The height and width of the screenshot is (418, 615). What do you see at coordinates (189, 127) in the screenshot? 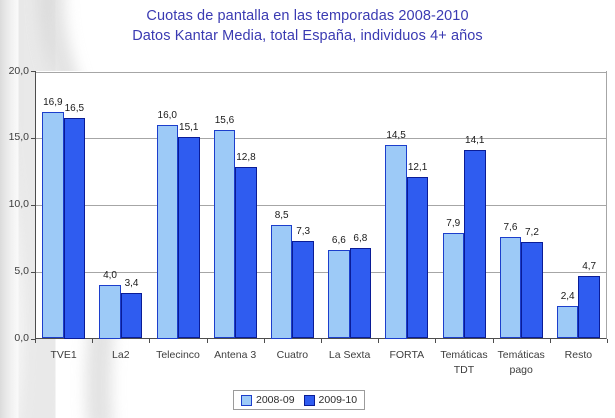
I see `bar-value-label-2009-10-telecinco: 15,1` at bounding box center [189, 127].